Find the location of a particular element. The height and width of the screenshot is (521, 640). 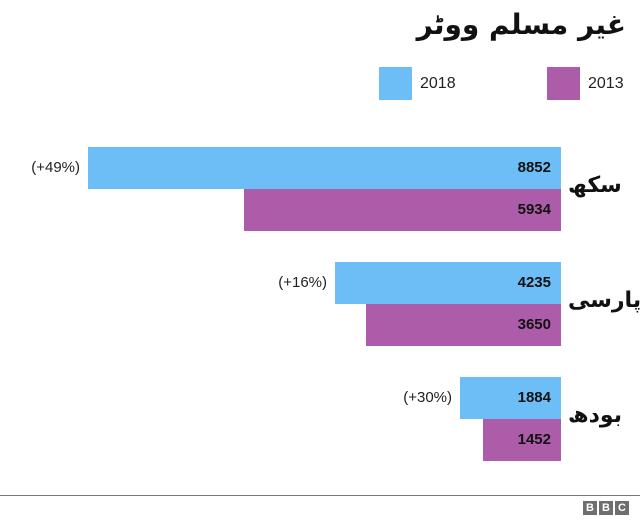

bar-2013: 1452 is located at coordinates (522, 440).